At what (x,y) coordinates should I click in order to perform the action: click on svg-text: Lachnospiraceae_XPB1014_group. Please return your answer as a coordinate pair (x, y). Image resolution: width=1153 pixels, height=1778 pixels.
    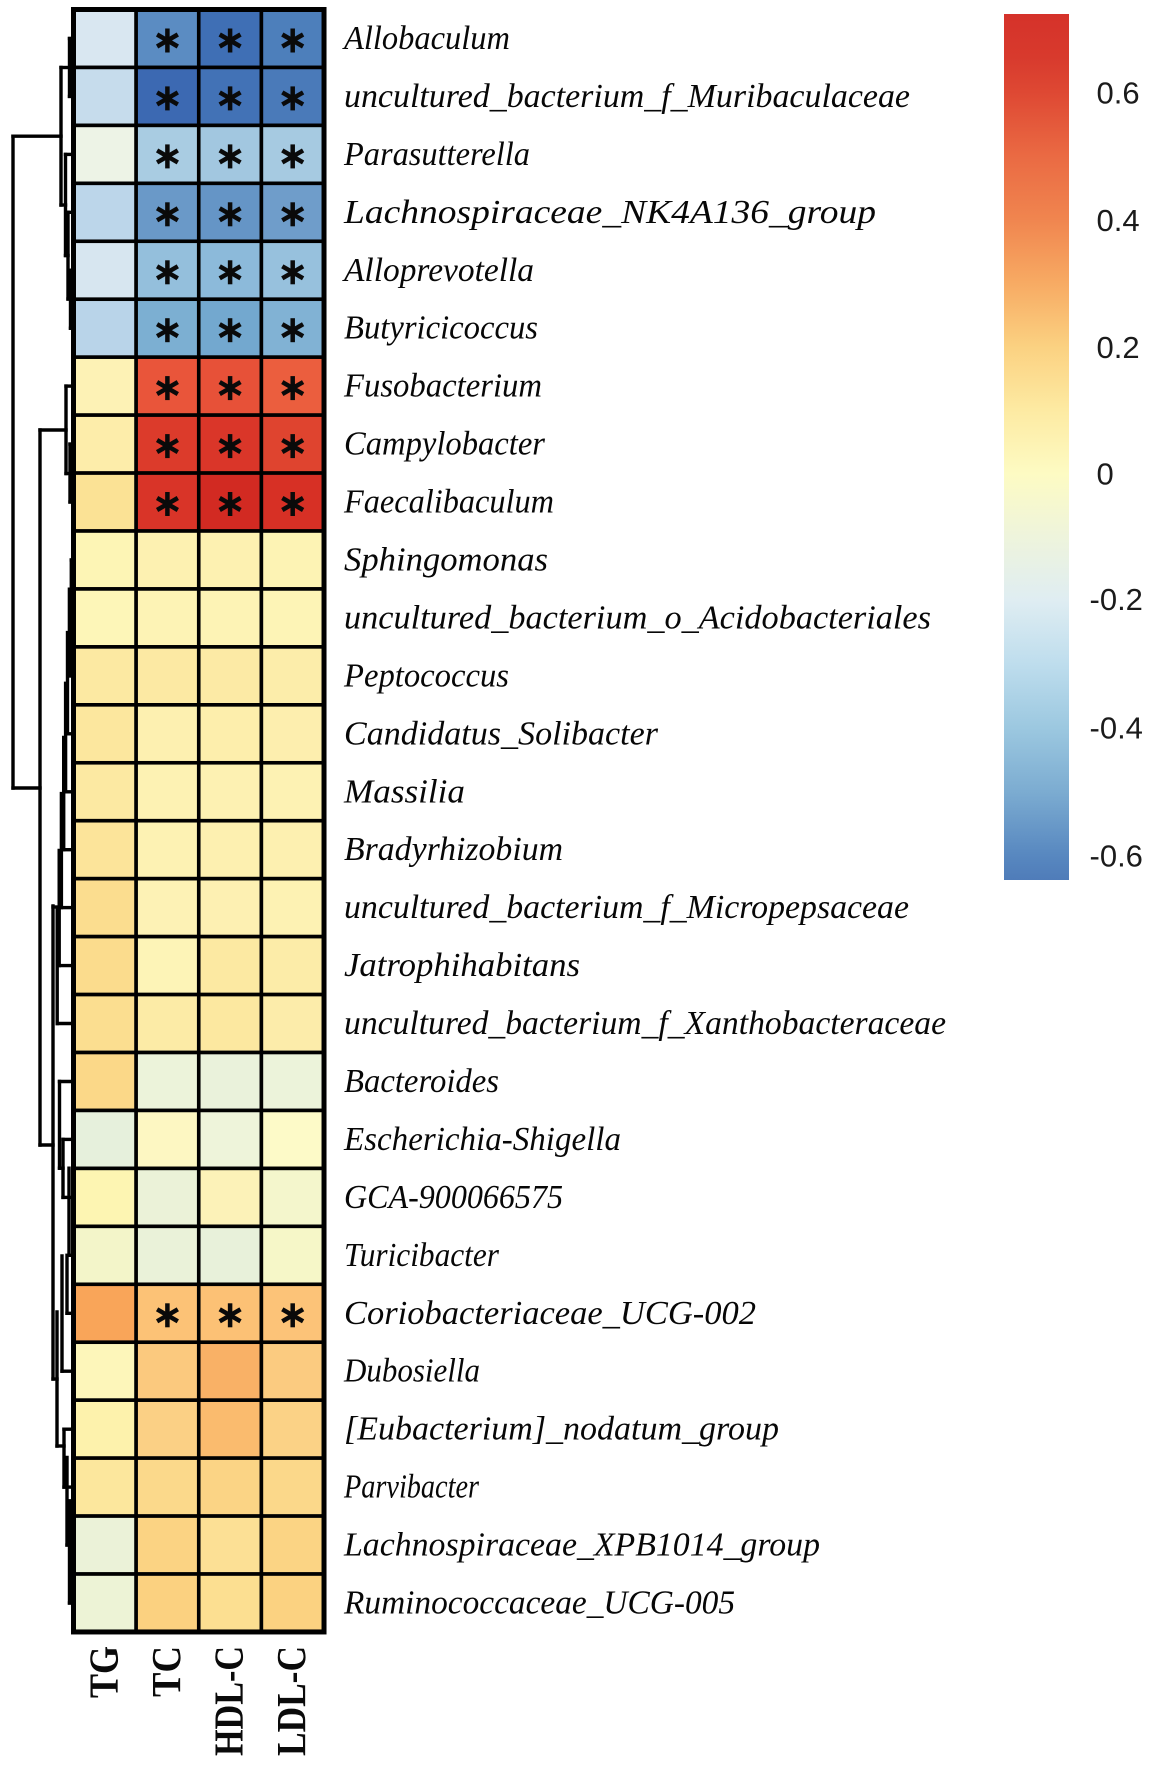
    Looking at the image, I should click on (581, 1545).